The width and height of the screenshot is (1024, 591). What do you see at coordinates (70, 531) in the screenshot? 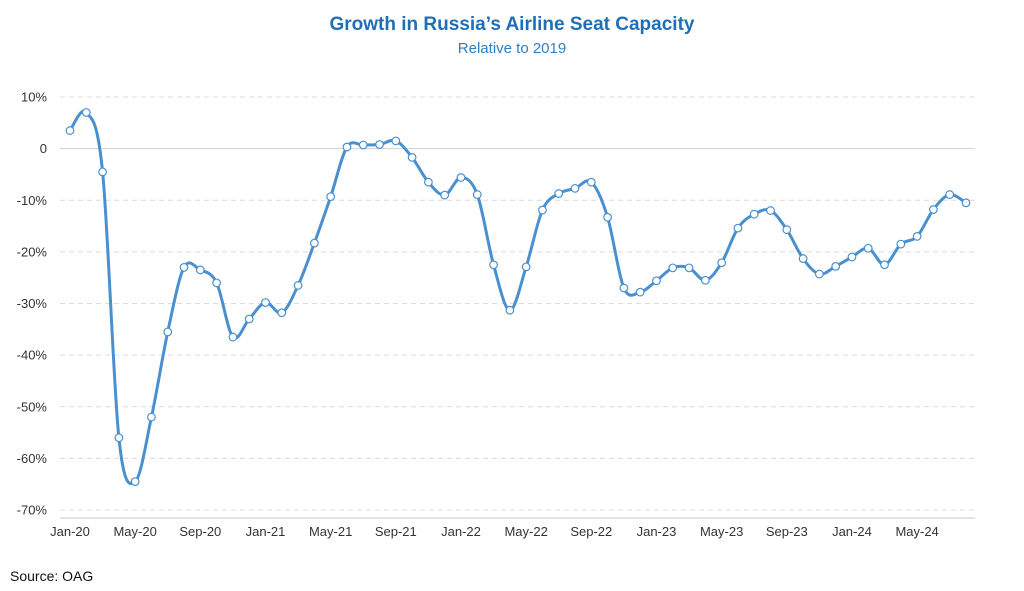
I see `x-tick-label: Jan-20` at bounding box center [70, 531].